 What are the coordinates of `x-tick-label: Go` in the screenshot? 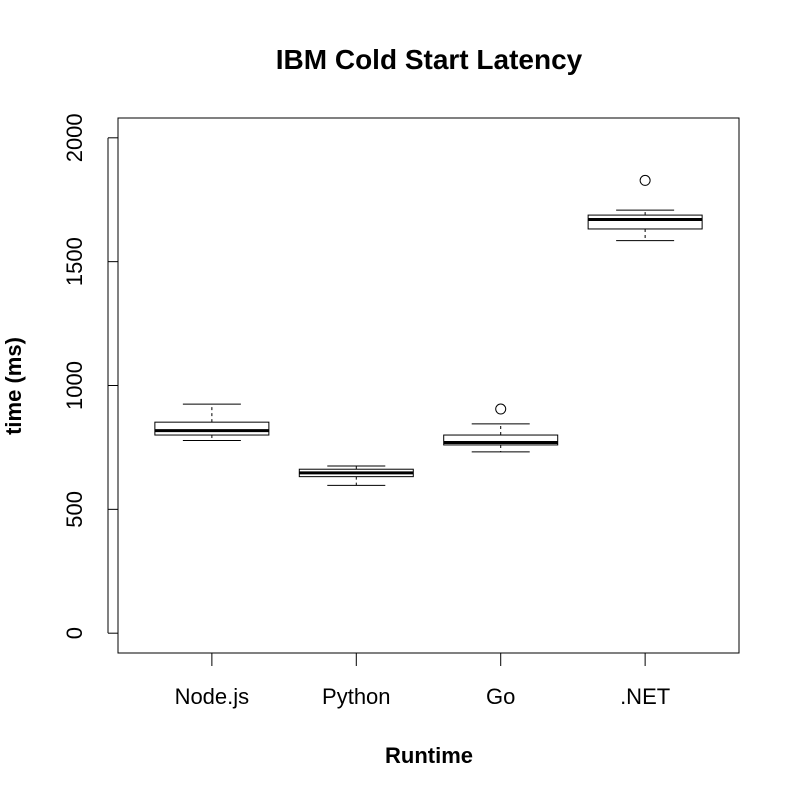 It's located at (500, 696).